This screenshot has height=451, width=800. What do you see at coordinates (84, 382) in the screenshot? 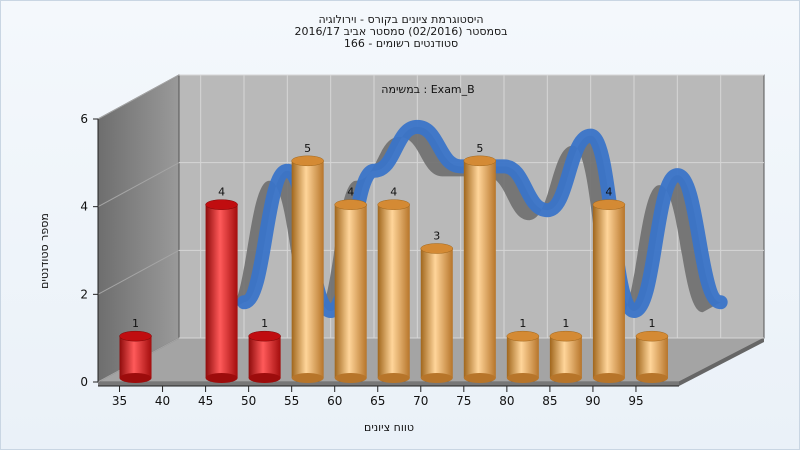
I see `y-tick-label: 0` at bounding box center [84, 382].